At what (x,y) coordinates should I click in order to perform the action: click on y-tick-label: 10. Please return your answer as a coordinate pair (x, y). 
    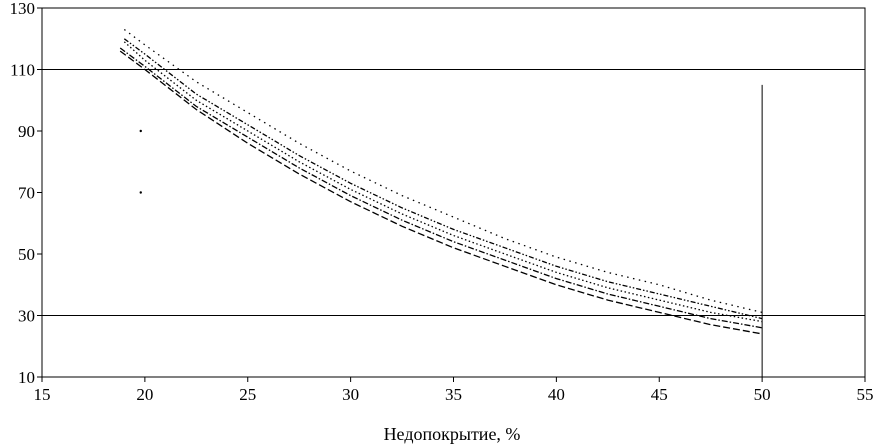
    Looking at the image, I should click on (26, 377).